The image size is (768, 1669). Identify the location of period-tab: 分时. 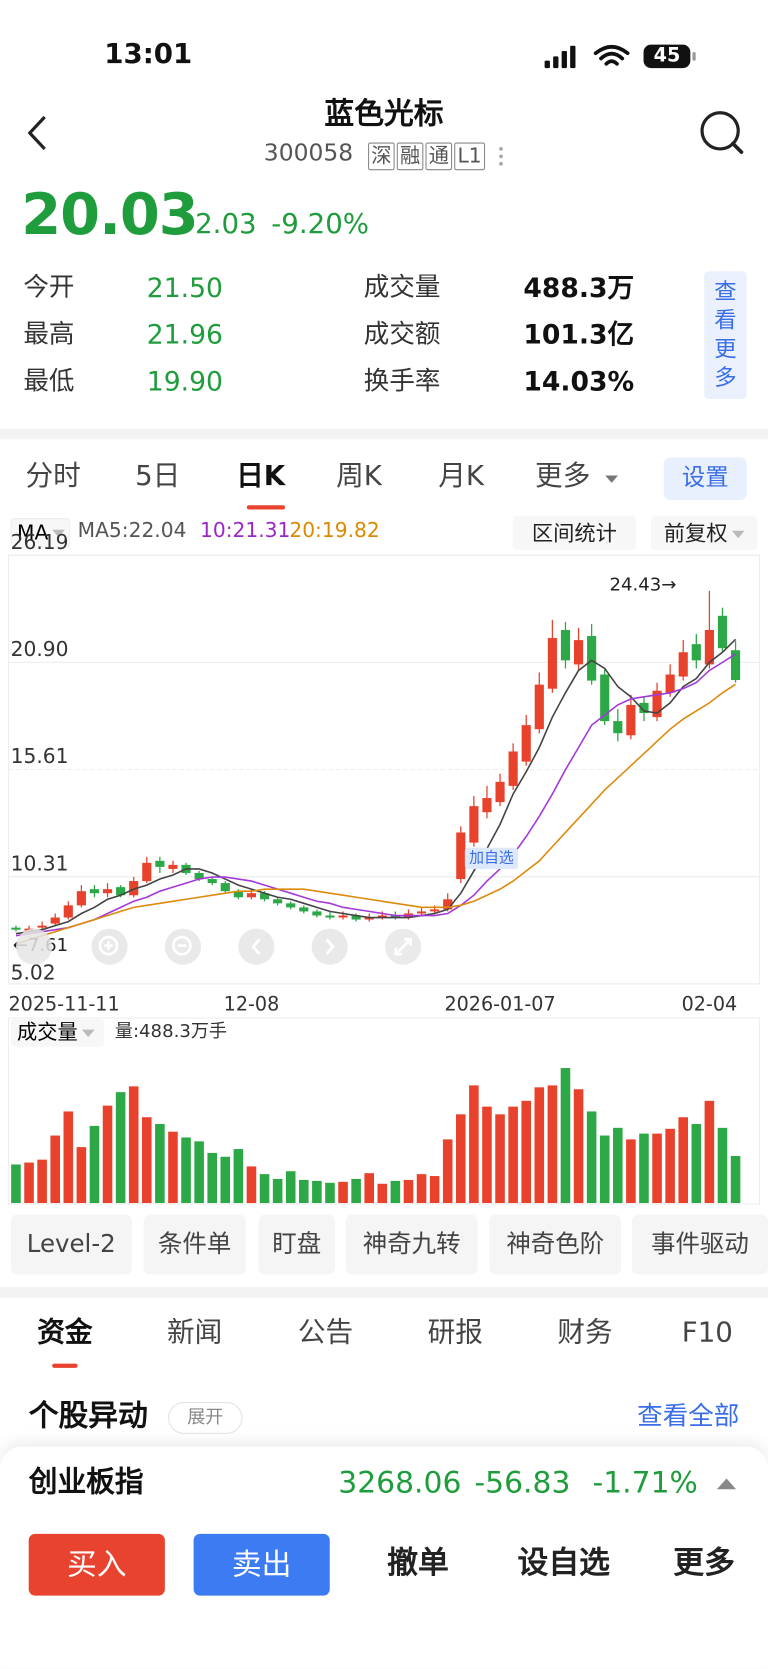
(53, 476).